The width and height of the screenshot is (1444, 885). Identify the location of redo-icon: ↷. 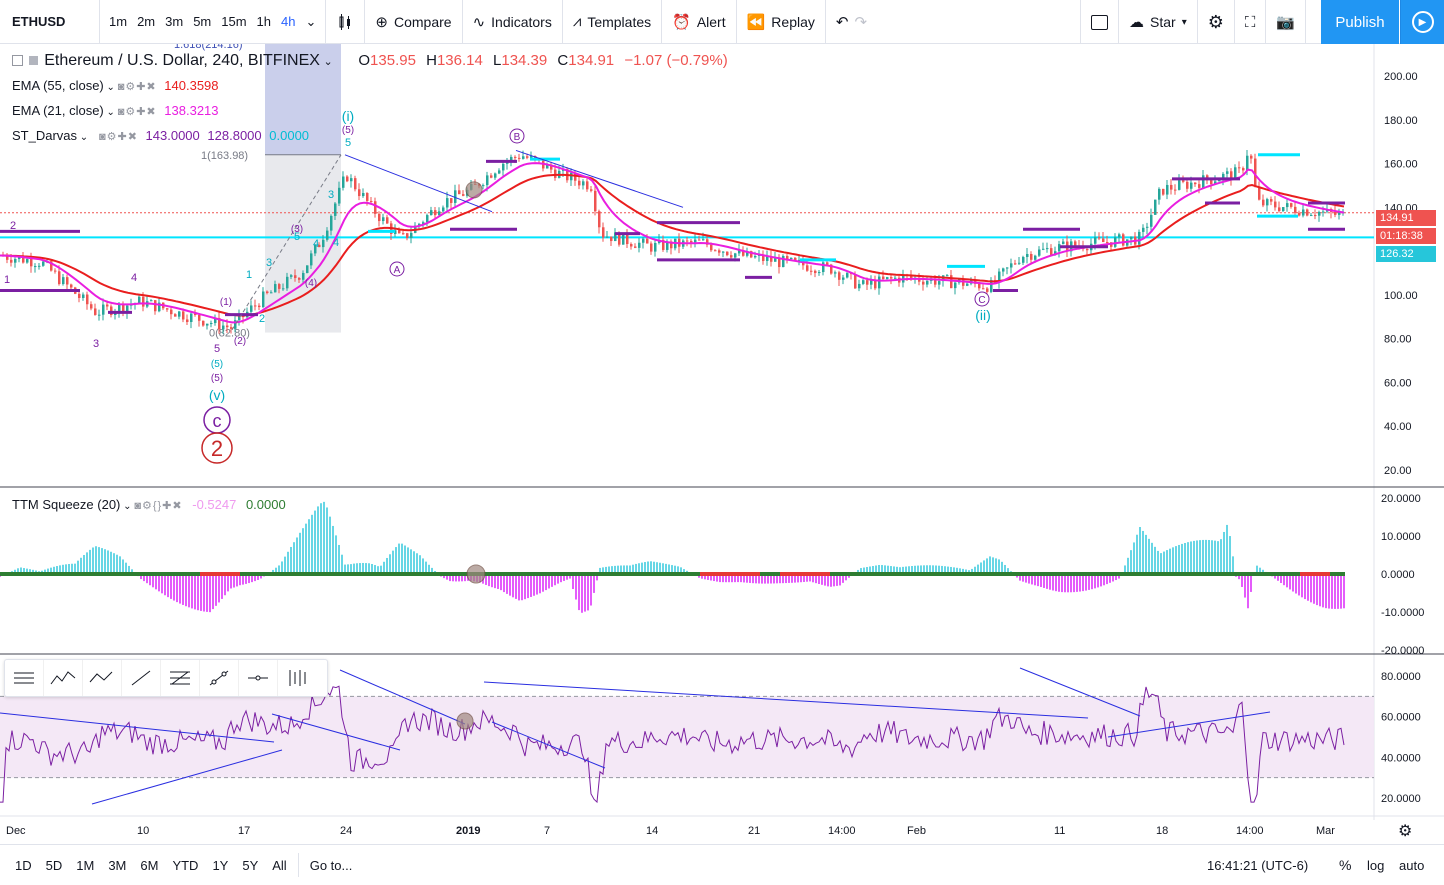
(861, 22).